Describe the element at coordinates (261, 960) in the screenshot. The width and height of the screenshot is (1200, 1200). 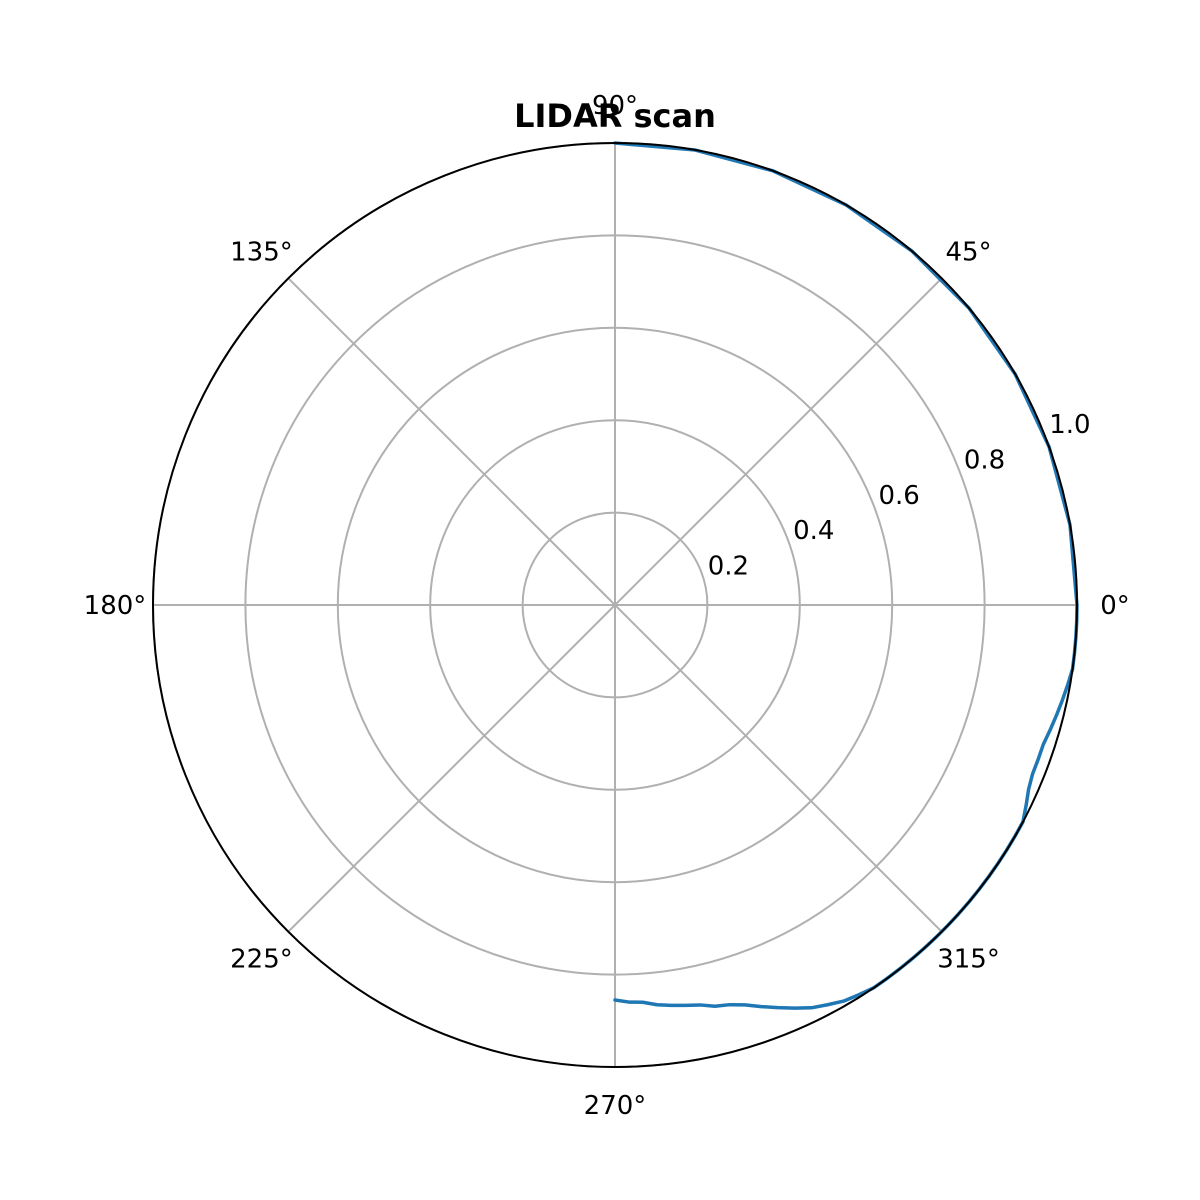
I see `theta-tick-label: 225°` at that location.